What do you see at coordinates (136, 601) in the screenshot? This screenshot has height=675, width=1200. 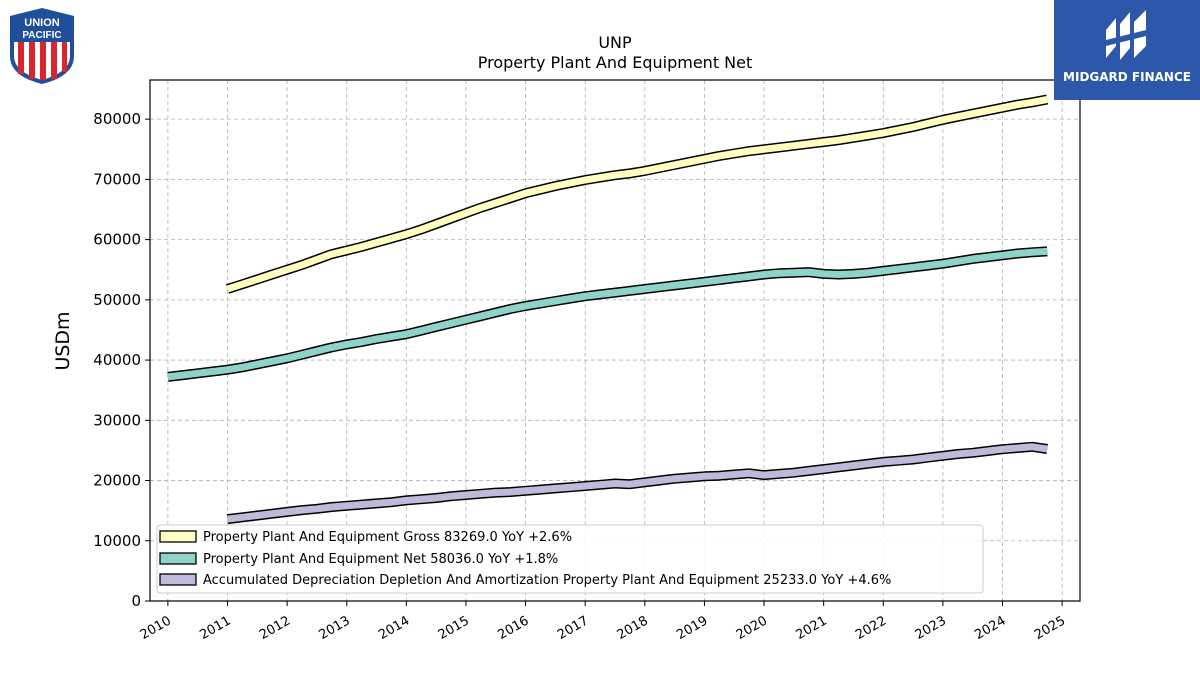 I see `y-tick-label: 0` at bounding box center [136, 601].